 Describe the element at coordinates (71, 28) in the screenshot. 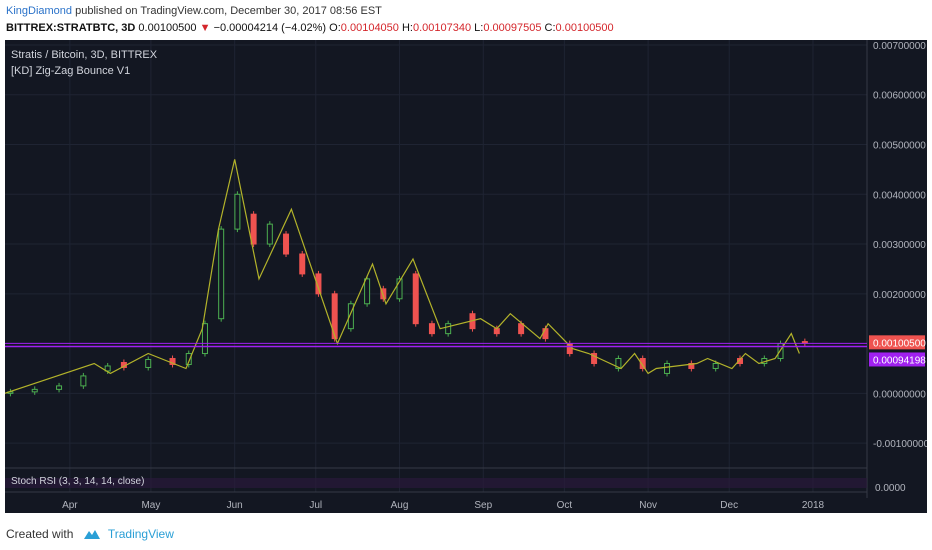

I see `symbol-name: BITTREX:STRATBTC, 3D` at that location.